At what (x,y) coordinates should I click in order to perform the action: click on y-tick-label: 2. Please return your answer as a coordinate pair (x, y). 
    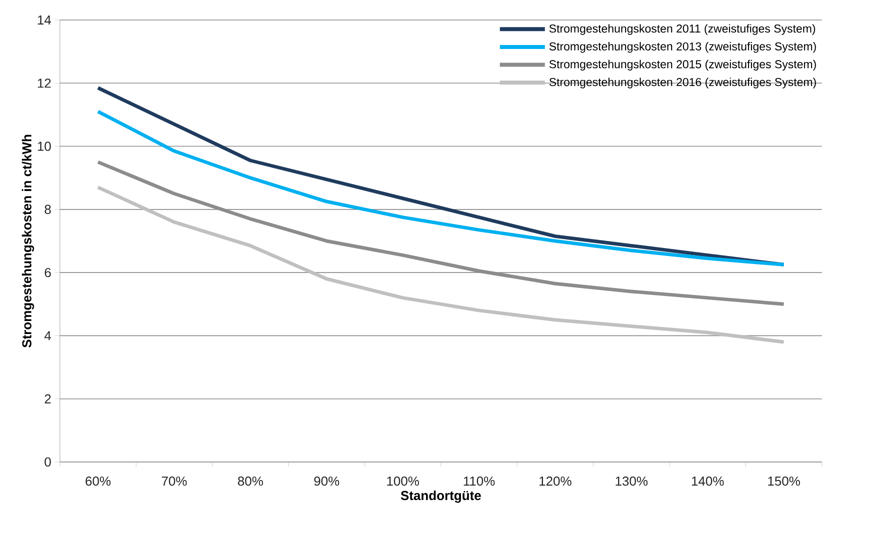
    Looking at the image, I should click on (47, 399).